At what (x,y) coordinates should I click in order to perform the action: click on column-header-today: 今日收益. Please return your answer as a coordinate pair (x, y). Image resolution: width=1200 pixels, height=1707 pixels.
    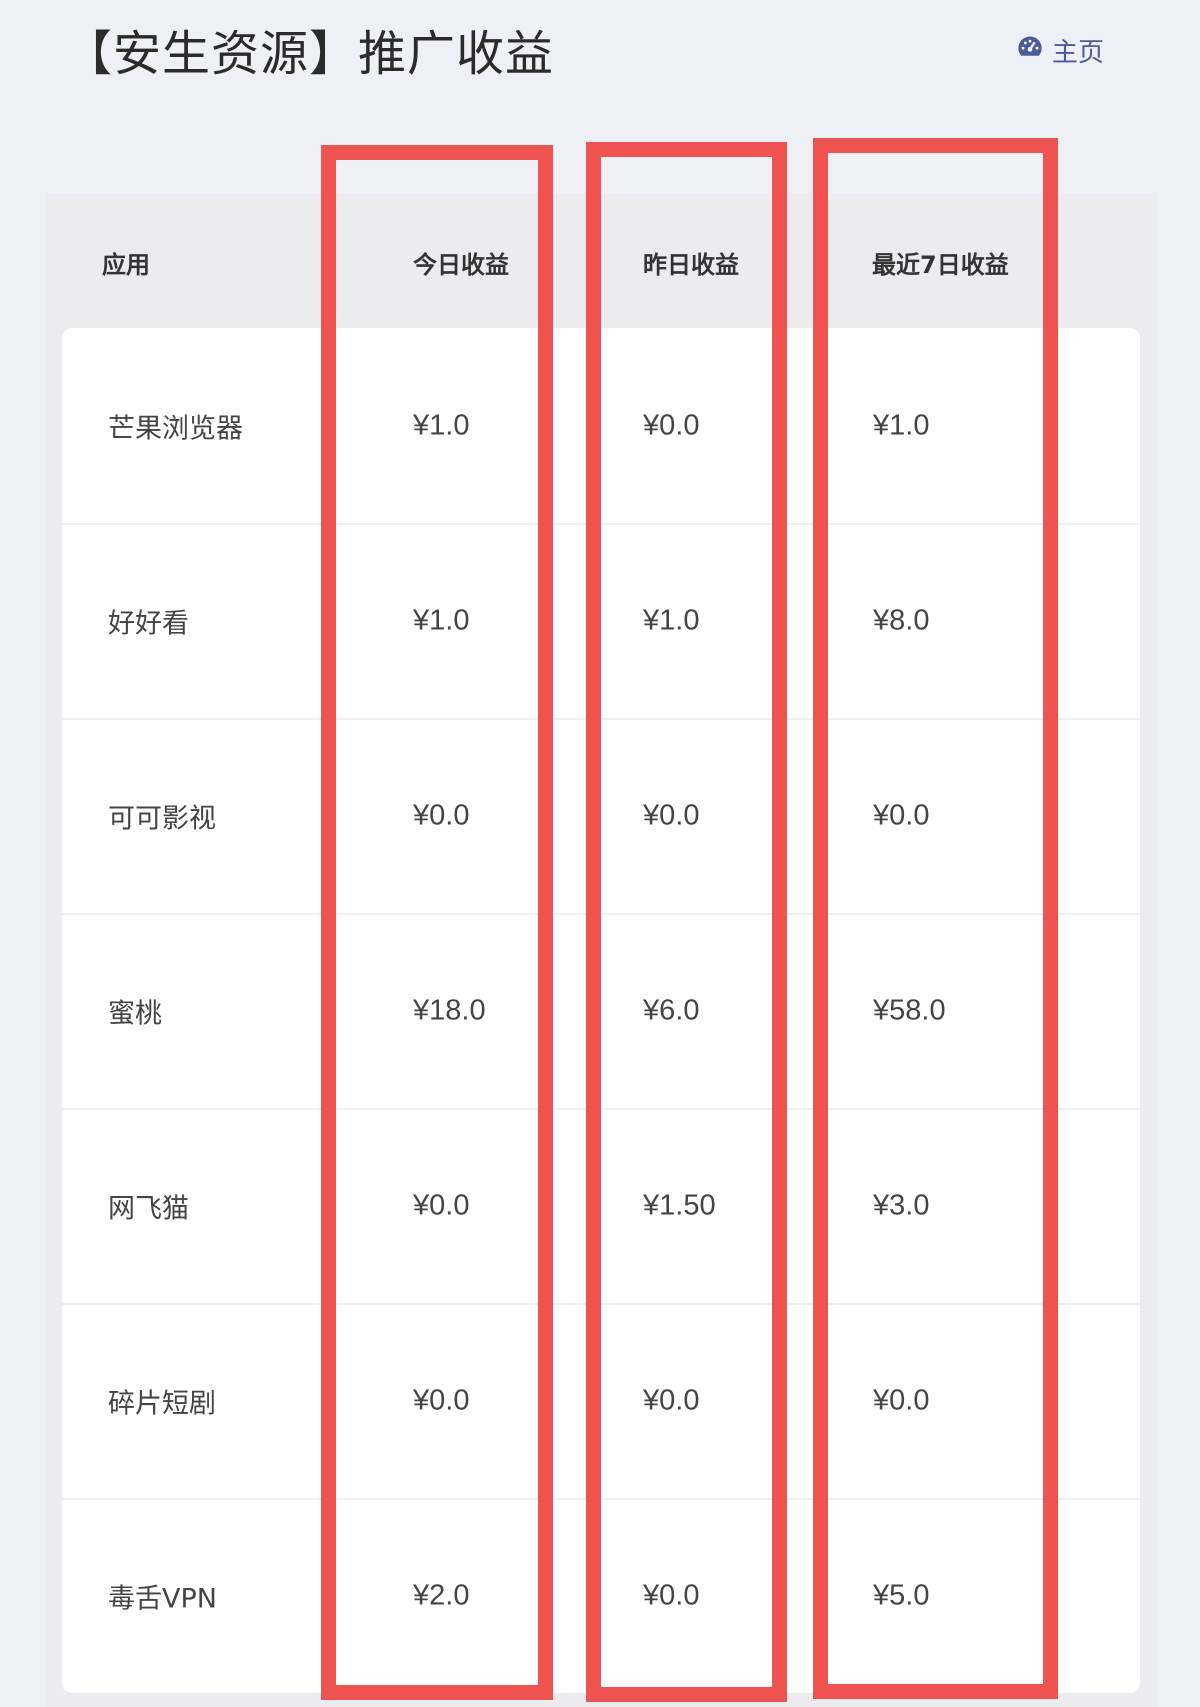
    Looking at the image, I should click on (461, 265).